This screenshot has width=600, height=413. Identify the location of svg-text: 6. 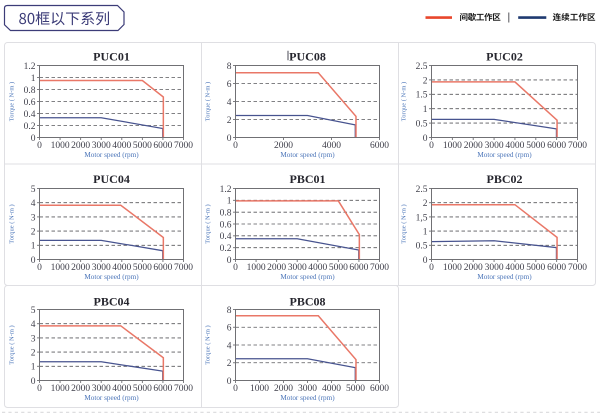
(229, 329).